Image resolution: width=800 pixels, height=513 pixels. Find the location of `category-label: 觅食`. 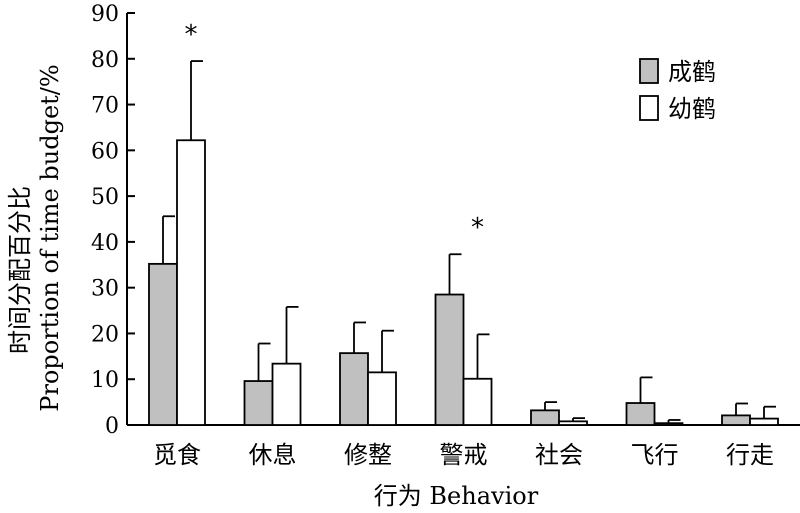

category-label: 觅食 is located at coordinates (177, 455).